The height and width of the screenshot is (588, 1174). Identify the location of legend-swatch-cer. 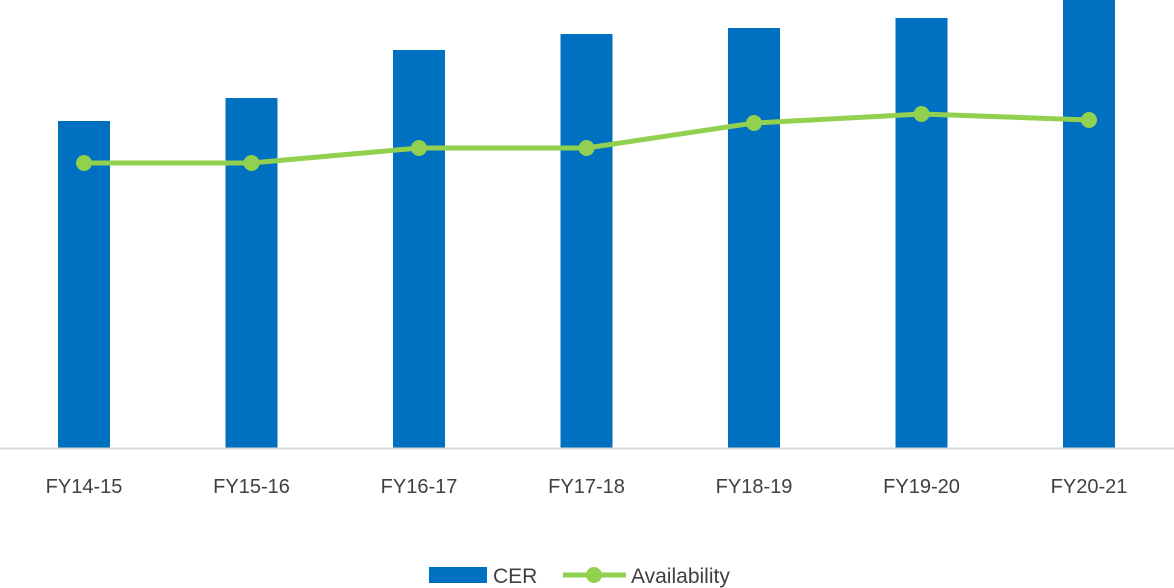
(458, 575).